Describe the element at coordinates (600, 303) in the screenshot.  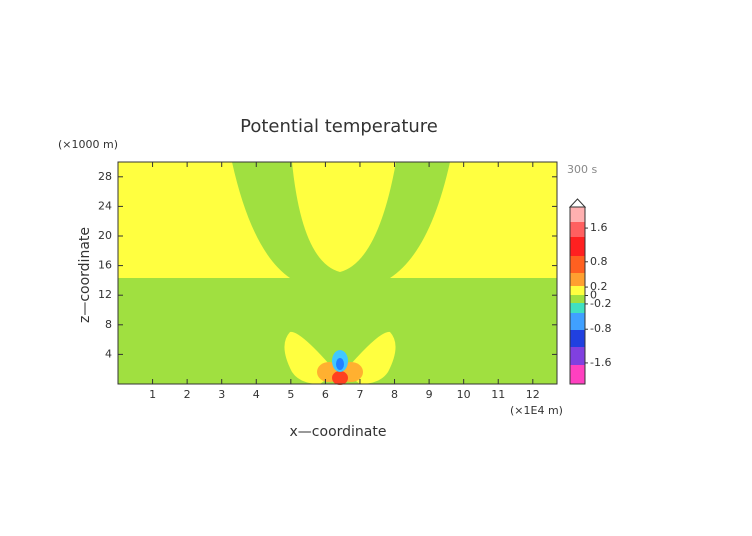
I see `colorbar-tick-label: -0.2` at that location.